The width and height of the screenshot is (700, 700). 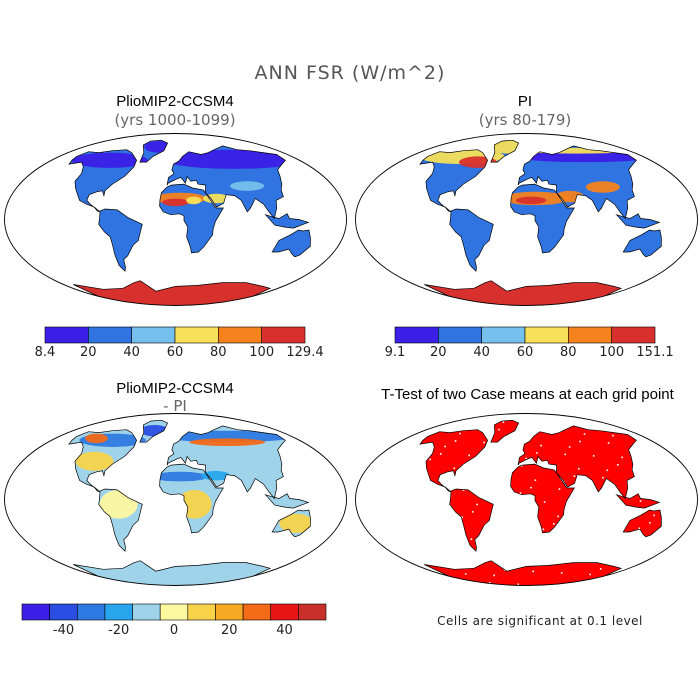 I want to click on panel-title-pi: PI, so click(x=525, y=101).